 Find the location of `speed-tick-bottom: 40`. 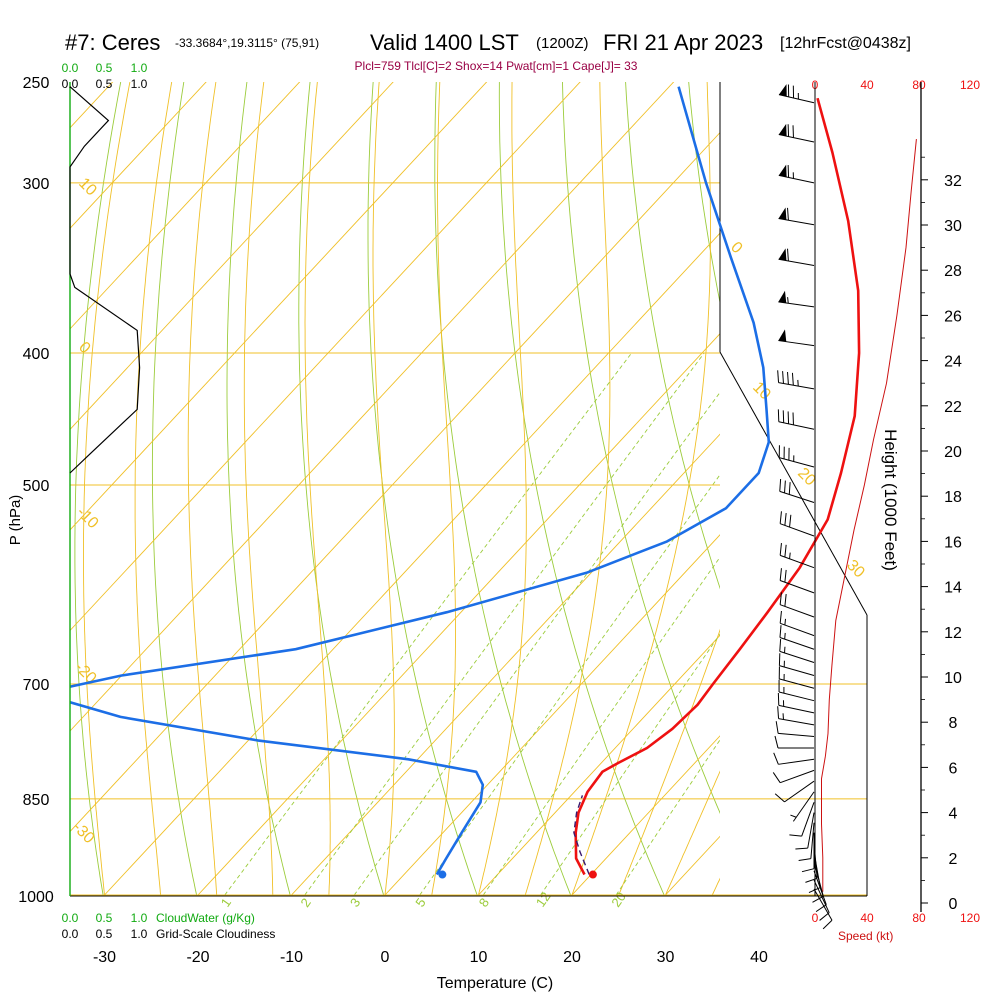

speed-tick-bottom: 40 is located at coordinates (867, 918).